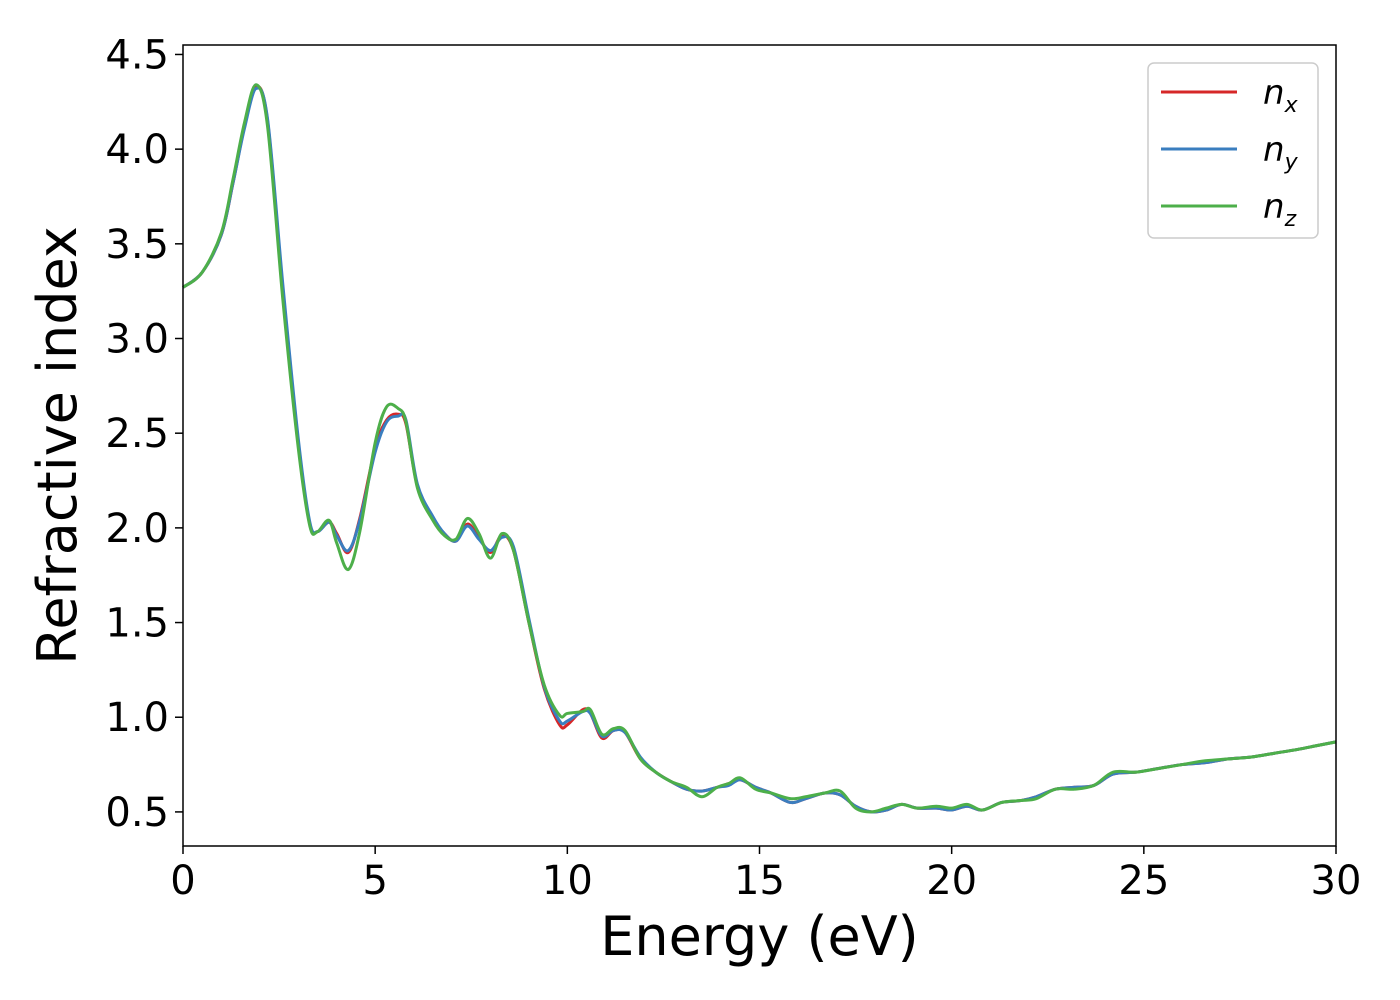 The width and height of the screenshot is (1400, 1000). What do you see at coordinates (137, 434) in the screenshot?
I see `y-tick-label: 2.5` at bounding box center [137, 434].